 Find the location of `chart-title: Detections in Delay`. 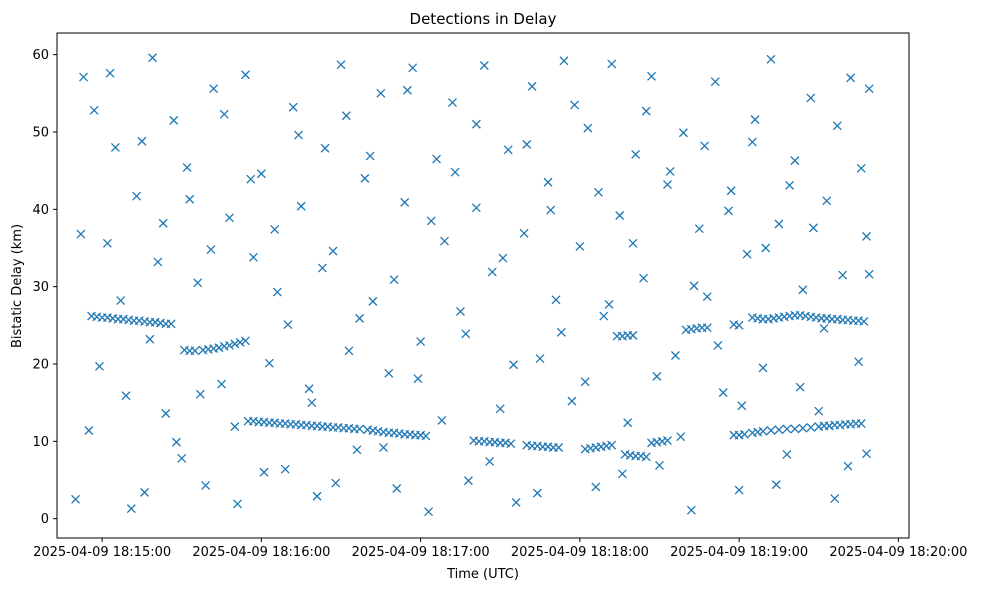

chart-title: Detections in Delay is located at coordinates (483, 19).